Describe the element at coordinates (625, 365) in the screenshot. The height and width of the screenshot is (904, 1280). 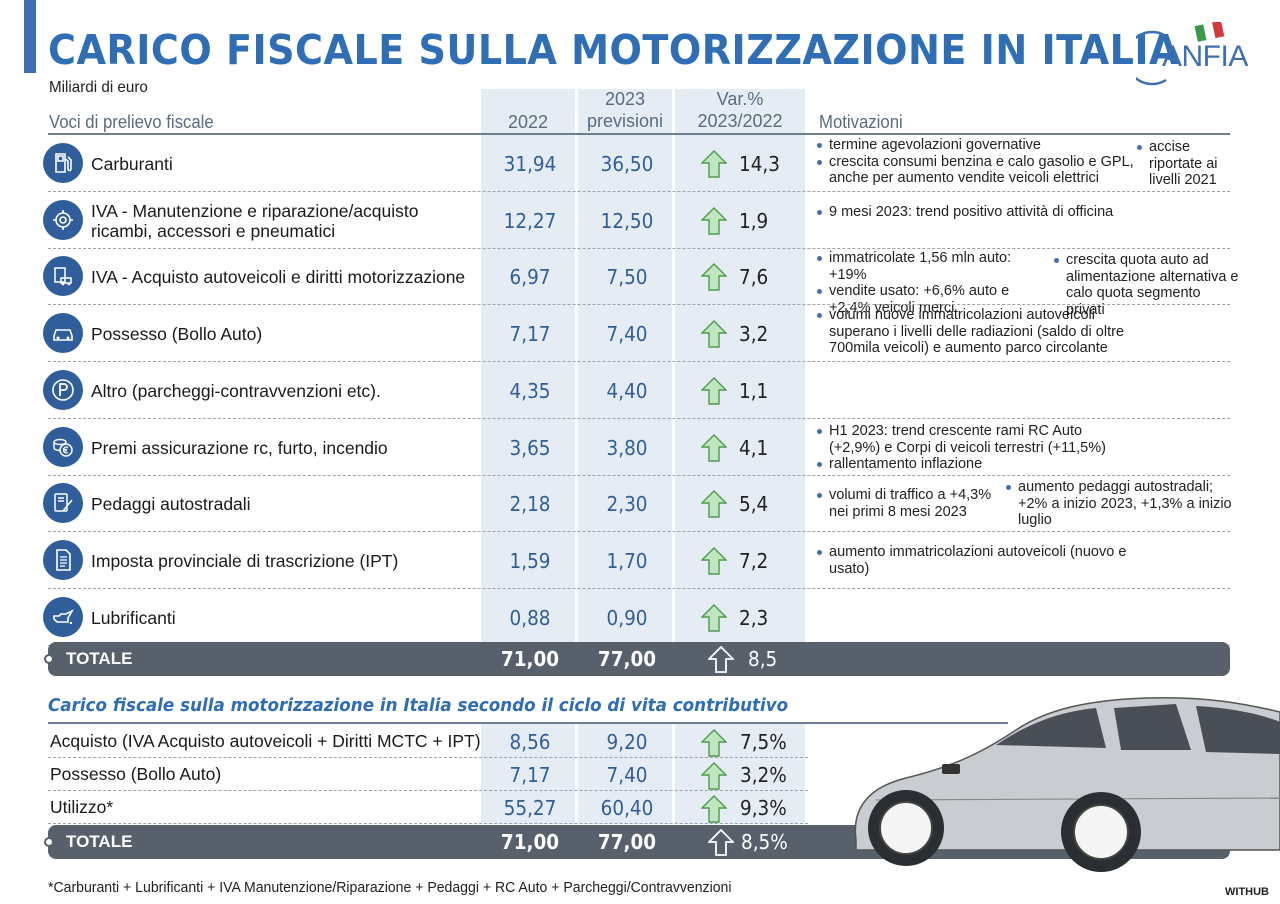
I see `column-2023-shade` at that location.